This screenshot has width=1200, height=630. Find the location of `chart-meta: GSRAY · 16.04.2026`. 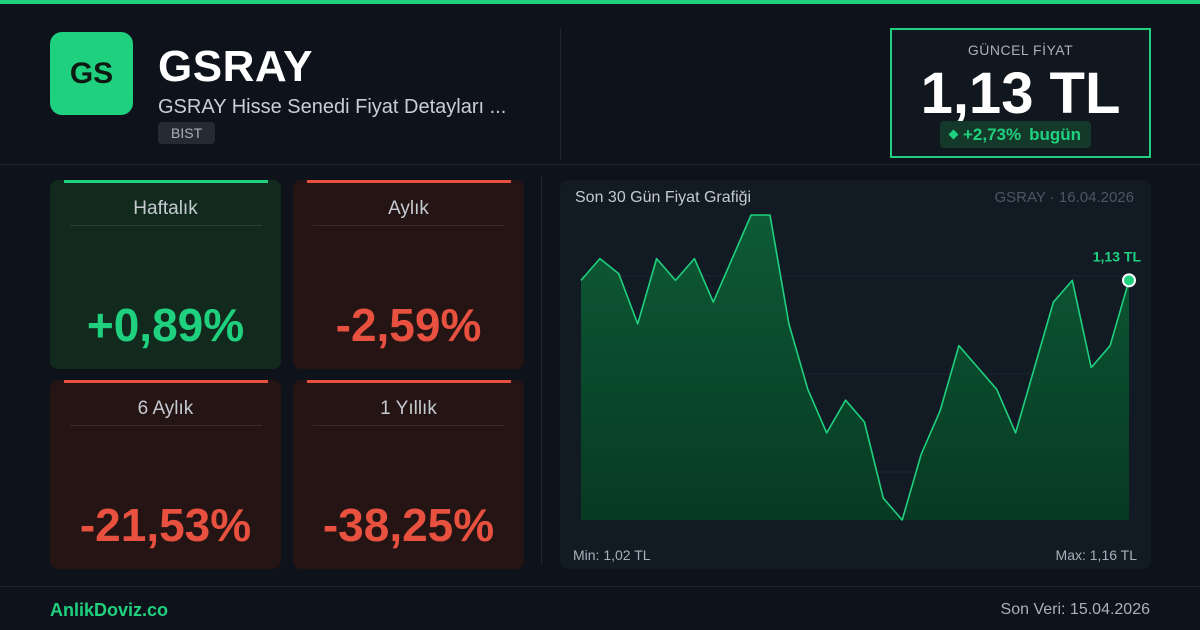

chart-meta: GSRAY · 16.04.2026 is located at coordinates (1064, 197).